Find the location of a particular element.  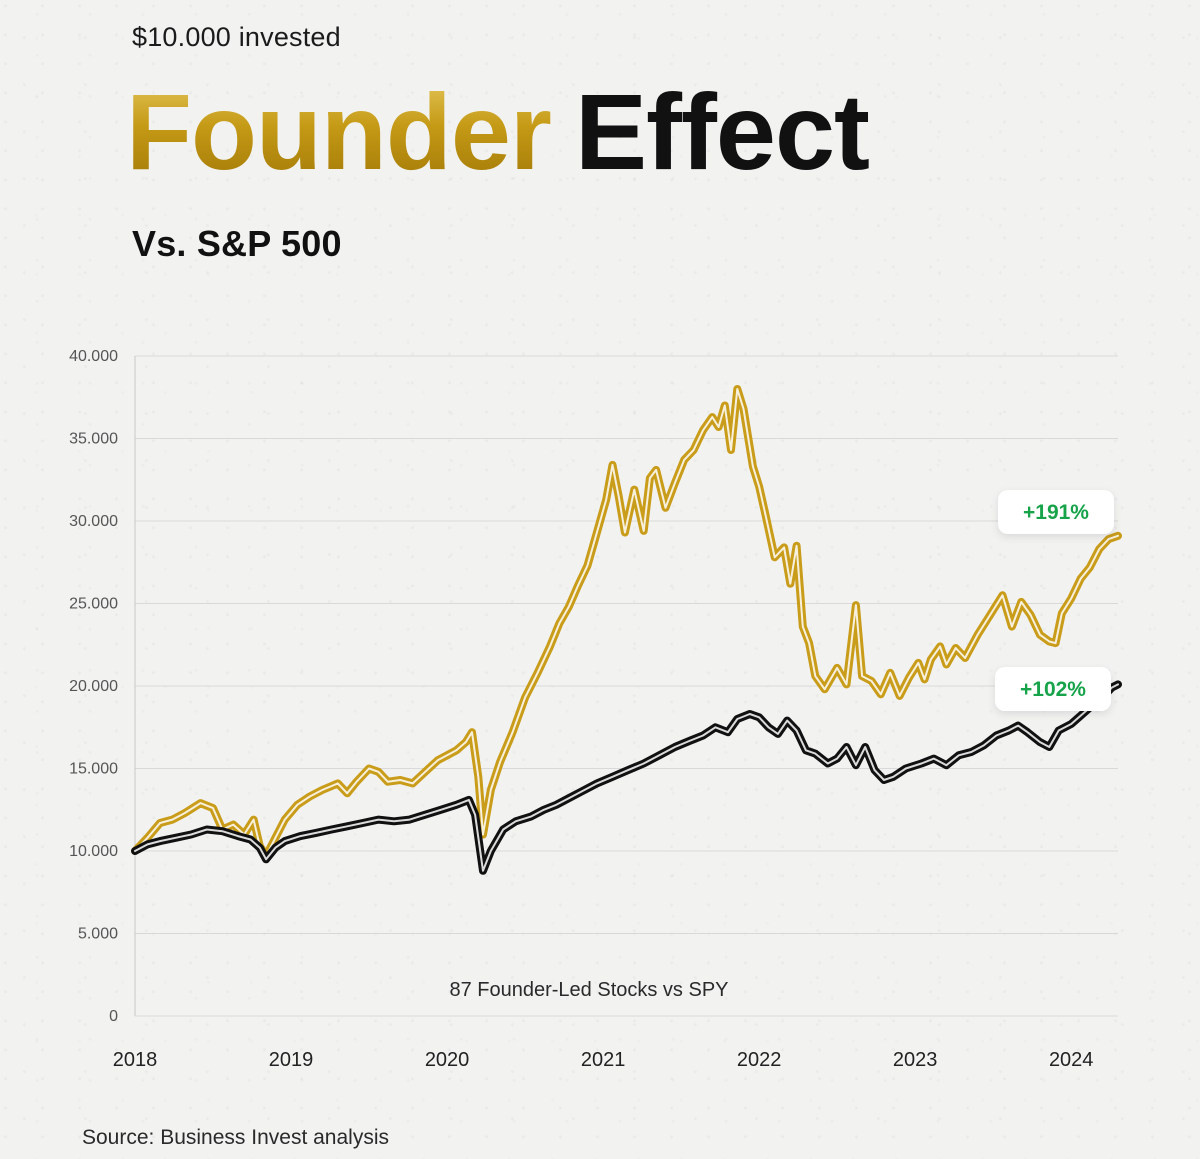

y-tick-label: 25.000 is located at coordinates (93, 604).